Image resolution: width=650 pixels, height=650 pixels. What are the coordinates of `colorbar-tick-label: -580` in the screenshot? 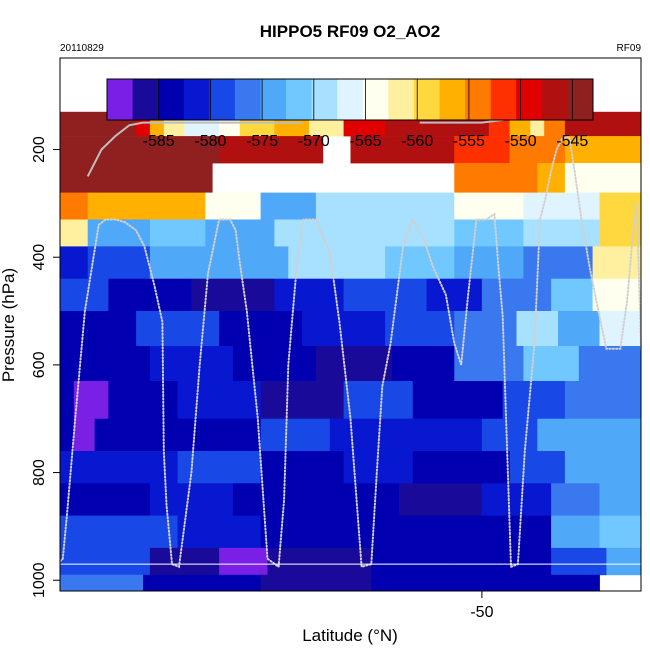 It's located at (210, 141).